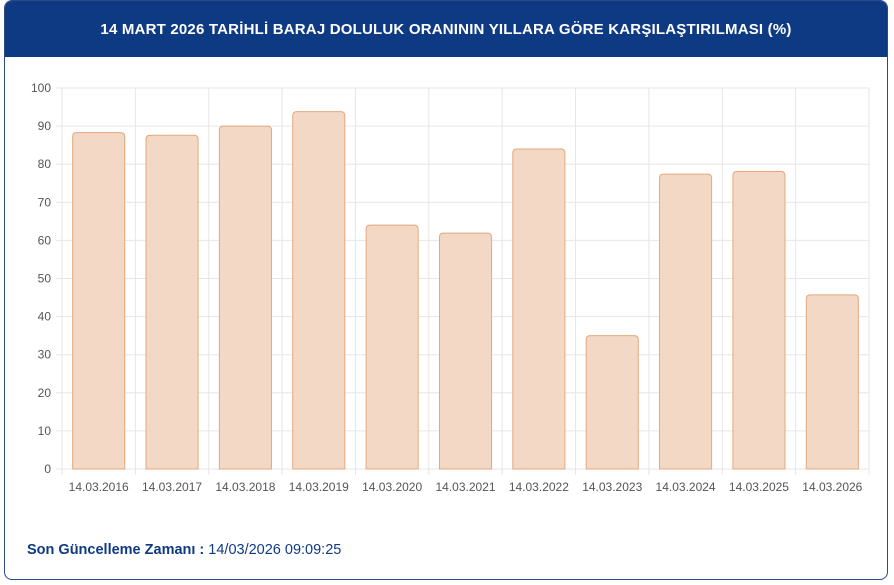  I want to click on x-tick-label: 14.03.2026, so click(832, 487).